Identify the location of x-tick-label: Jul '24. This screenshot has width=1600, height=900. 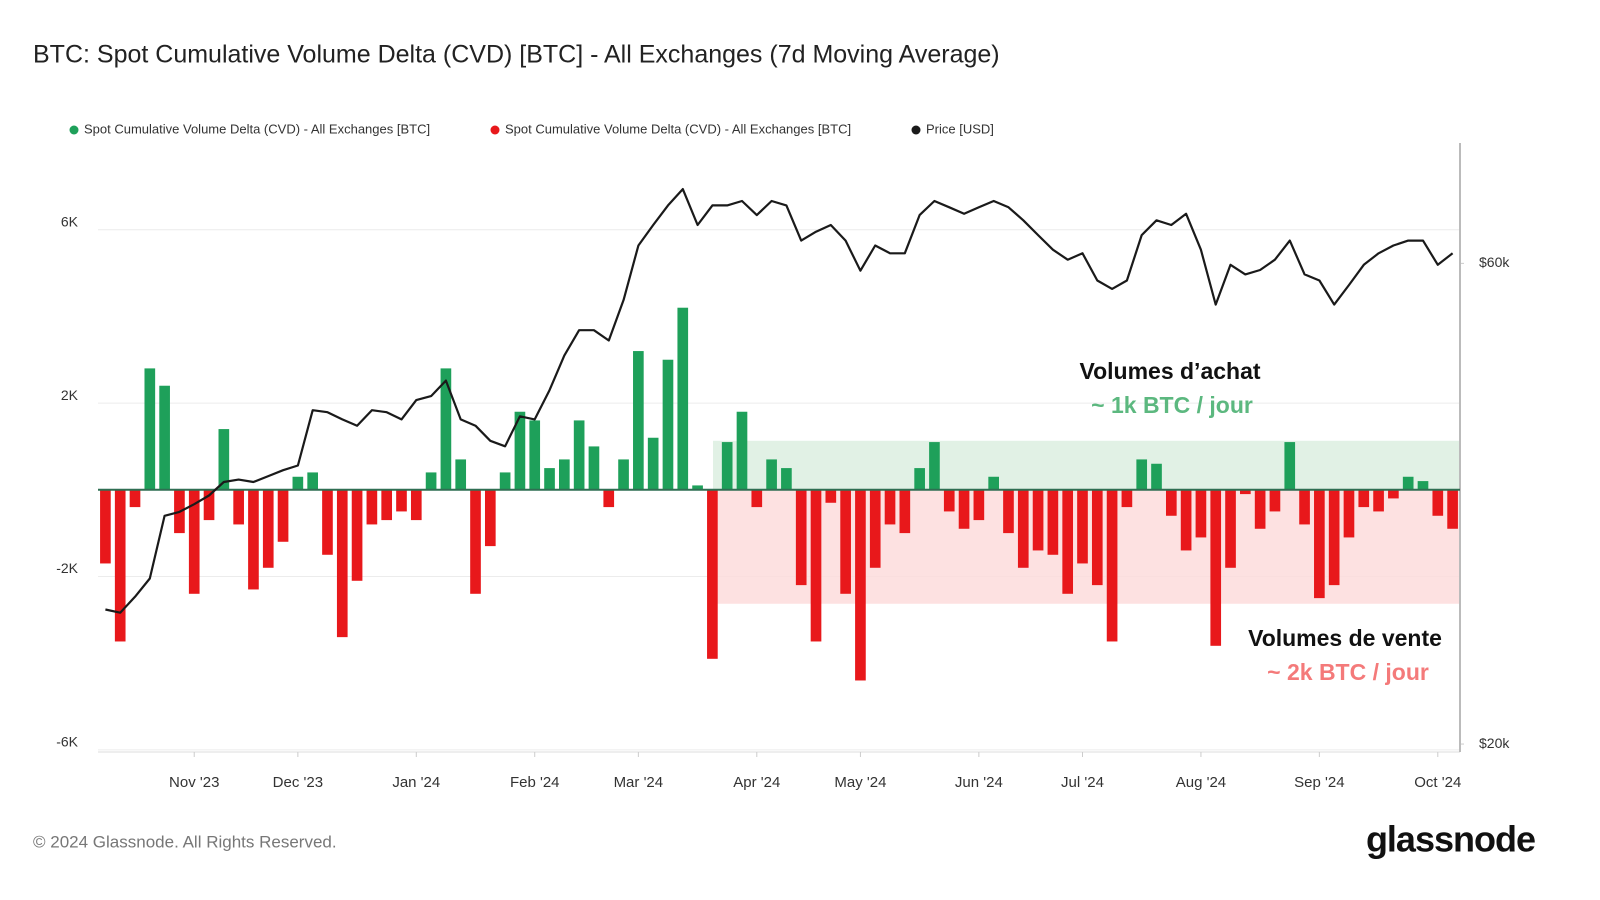
(1082, 782).